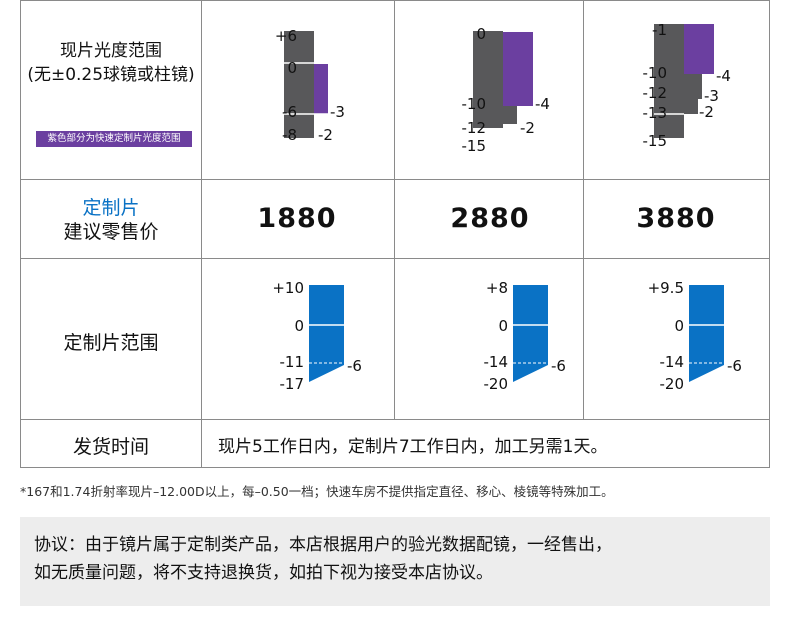 The width and height of the screenshot is (790, 625). What do you see at coordinates (111, 63) in the screenshot?
I see `stock-range-title: 现片光度范围 (无±0.25球镜或柱镜)` at bounding box center [111, 63].